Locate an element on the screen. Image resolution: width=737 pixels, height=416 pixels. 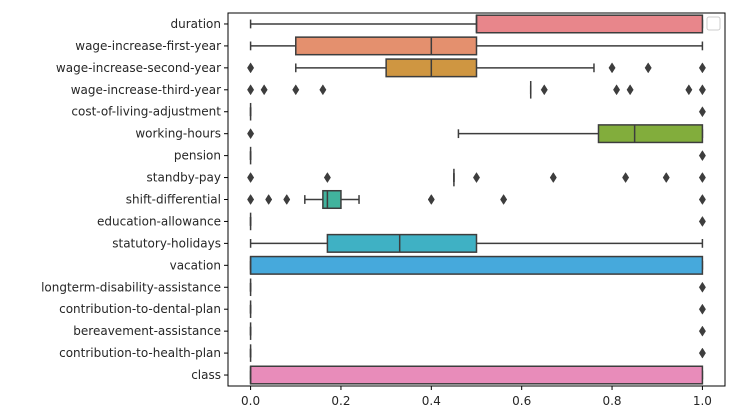
y-tick-label-wage-increase-first-year: wage-increase-first-year is located at coordinates (148, 46).